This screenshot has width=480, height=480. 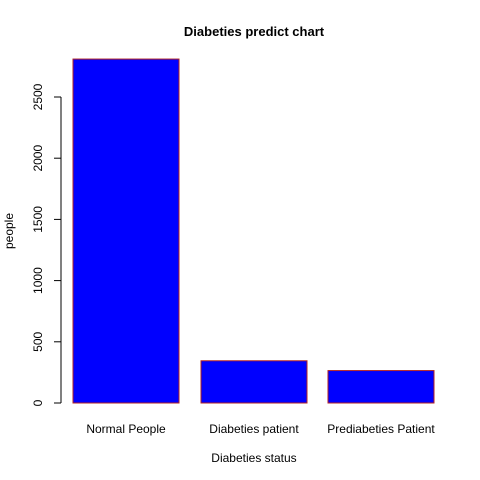 What do you see at coordinates (38, 341) in the screenshot?
I see `y-tick-label: 500` at bounding box center [38, 341].